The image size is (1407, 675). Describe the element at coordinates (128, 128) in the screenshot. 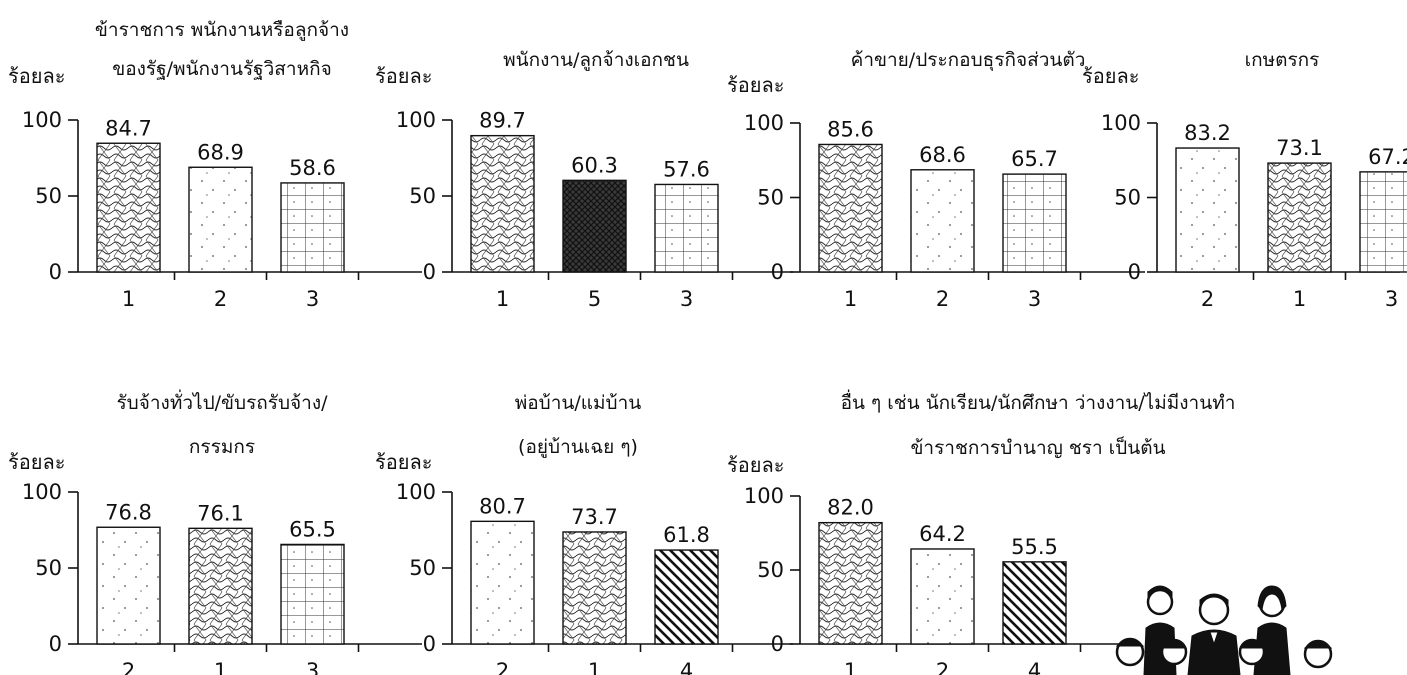

I see `bar-value-label: 84.7` at that location.